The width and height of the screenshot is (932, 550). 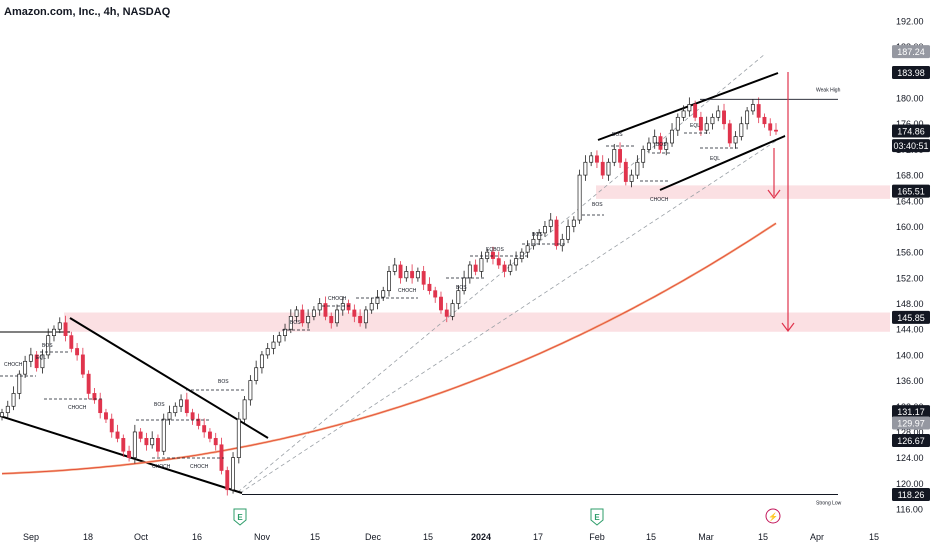 I want to click on structure-label: EQBOS, so click(x=495, y=250).